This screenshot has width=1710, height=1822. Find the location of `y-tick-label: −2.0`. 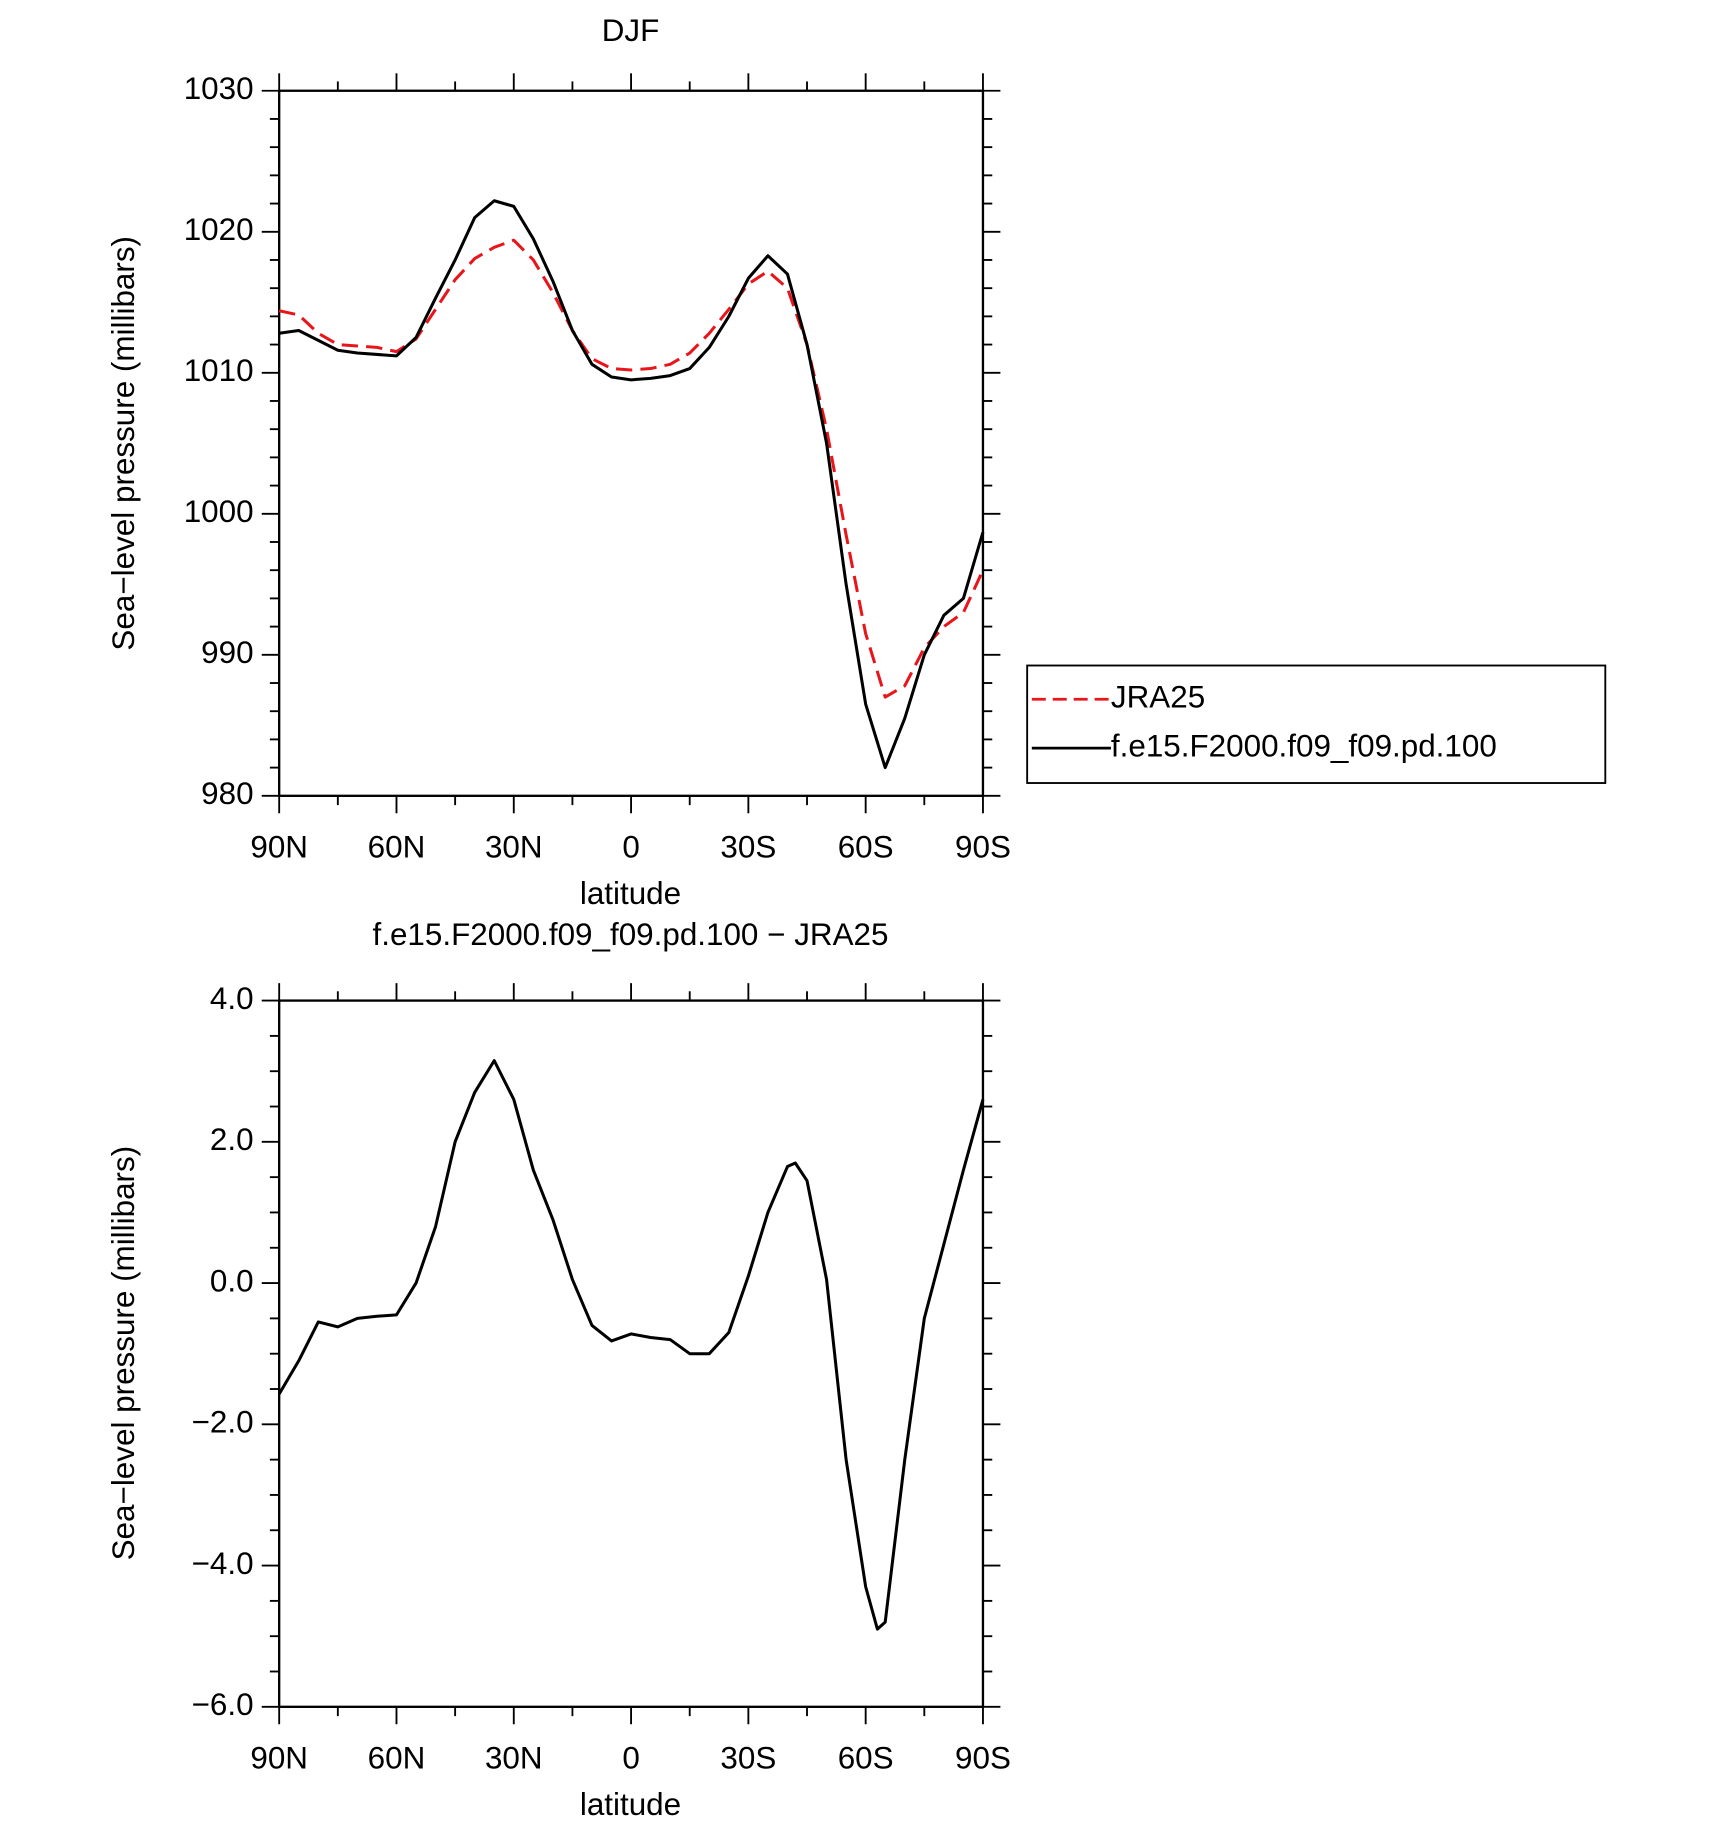

y-tick-label: −2.0 is located at coordinates (223, 1422).